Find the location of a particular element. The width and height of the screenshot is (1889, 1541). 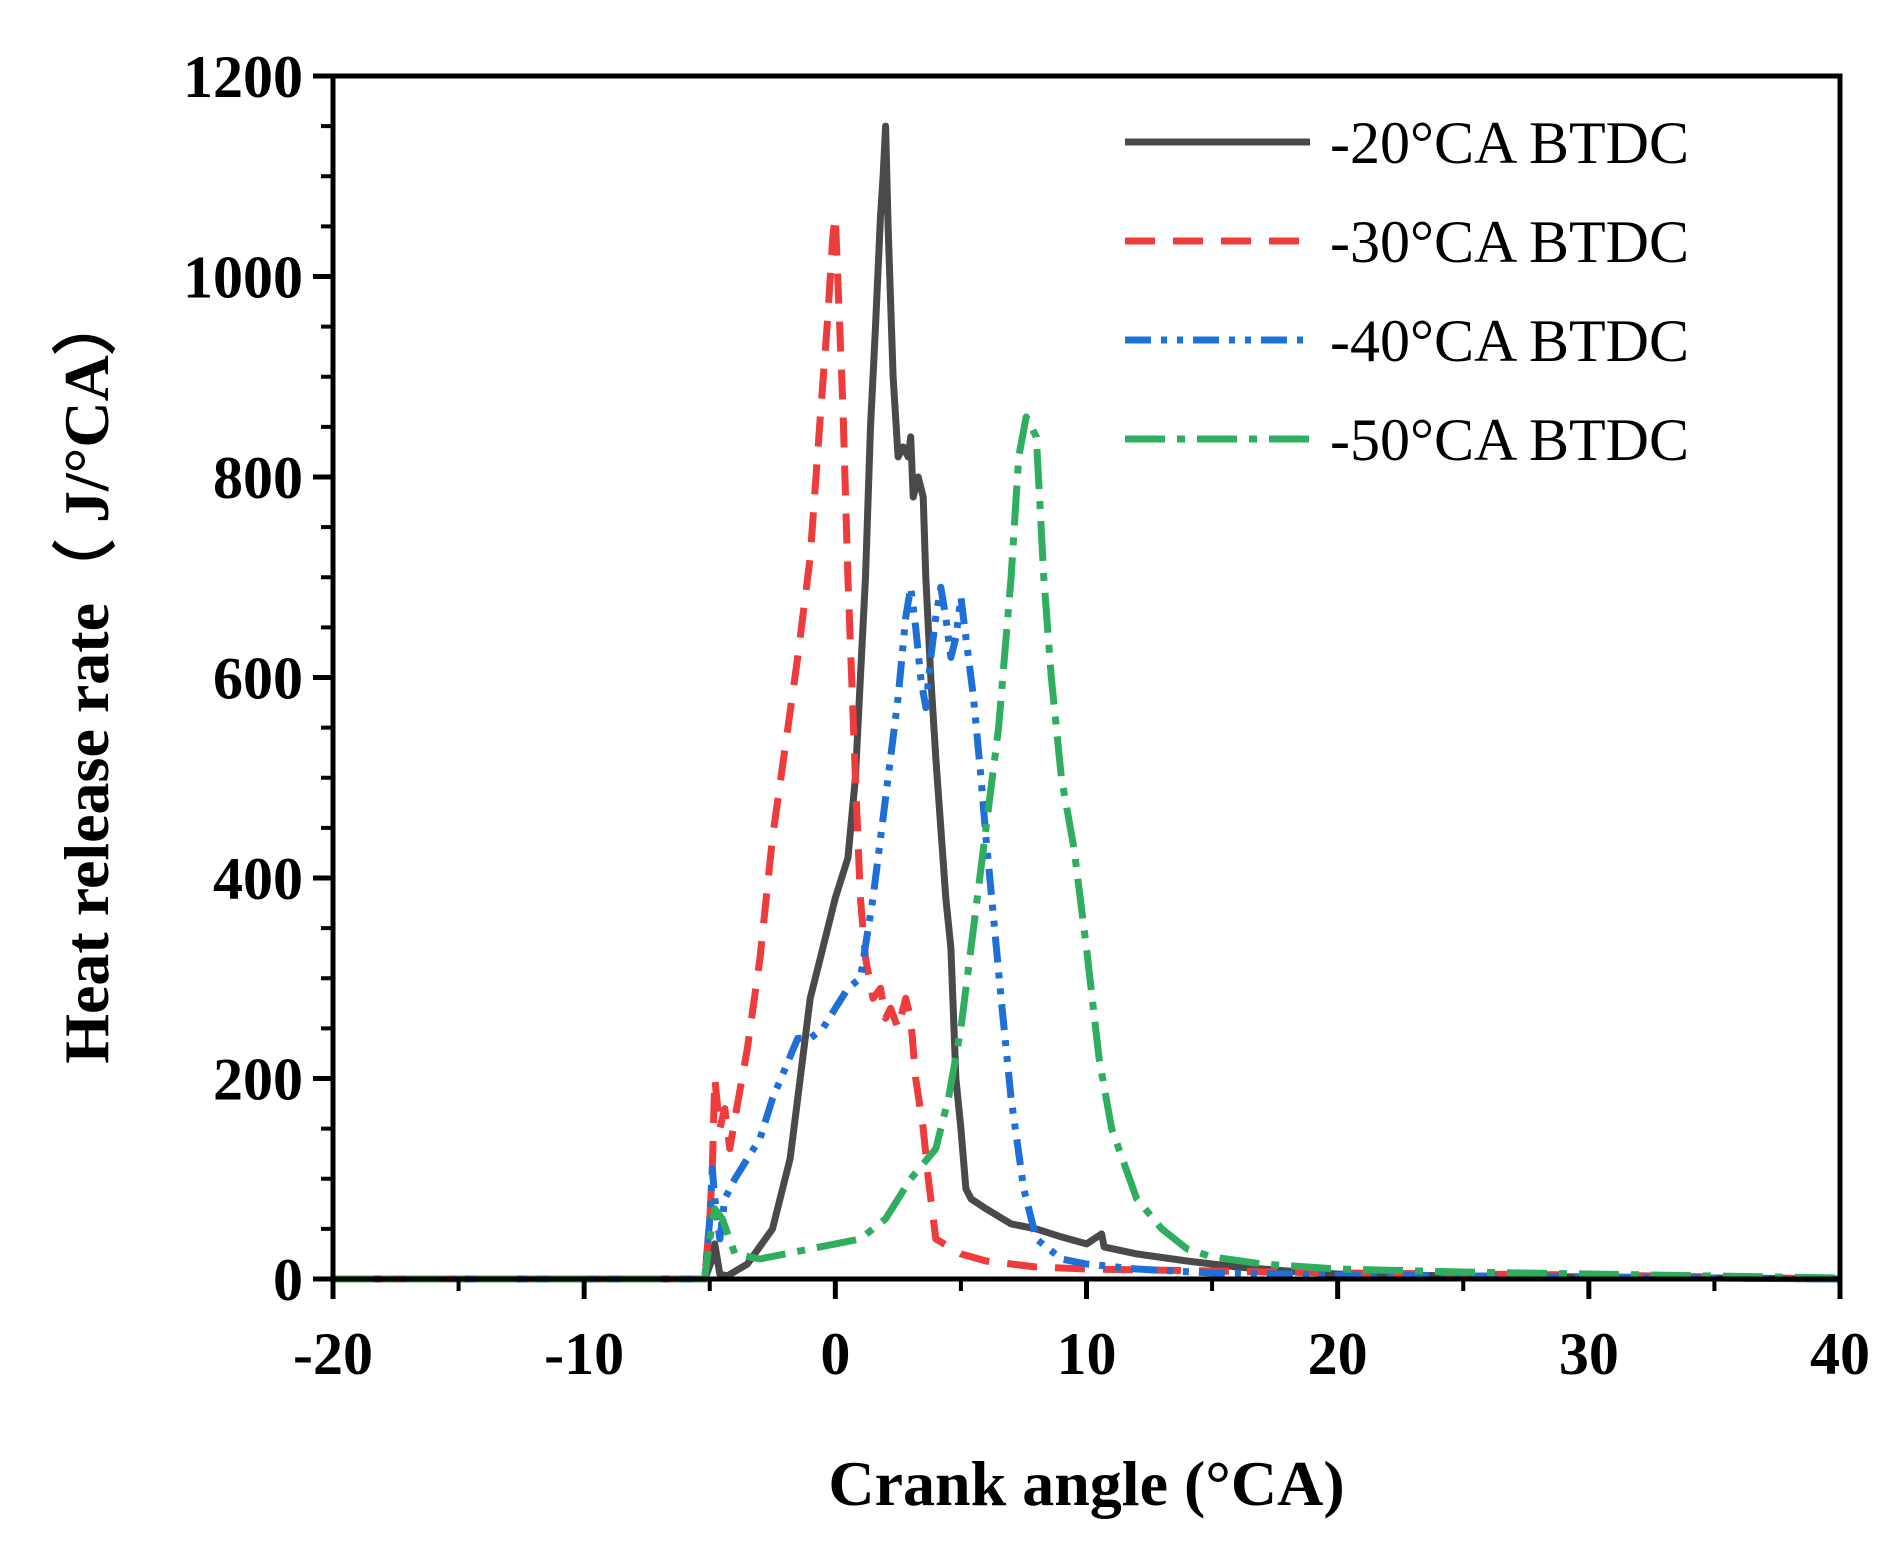

x-axis-title: Crank angle (°CA) is located at coordinates (1086, 1483).